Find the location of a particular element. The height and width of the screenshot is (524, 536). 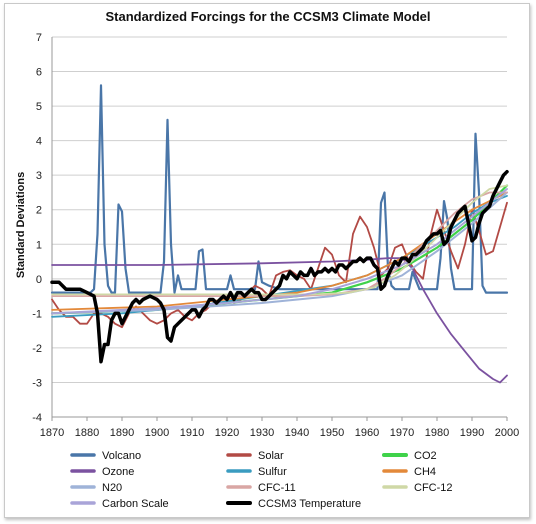

legend-item: Carbon Scale is located at coordinates (119, 504).